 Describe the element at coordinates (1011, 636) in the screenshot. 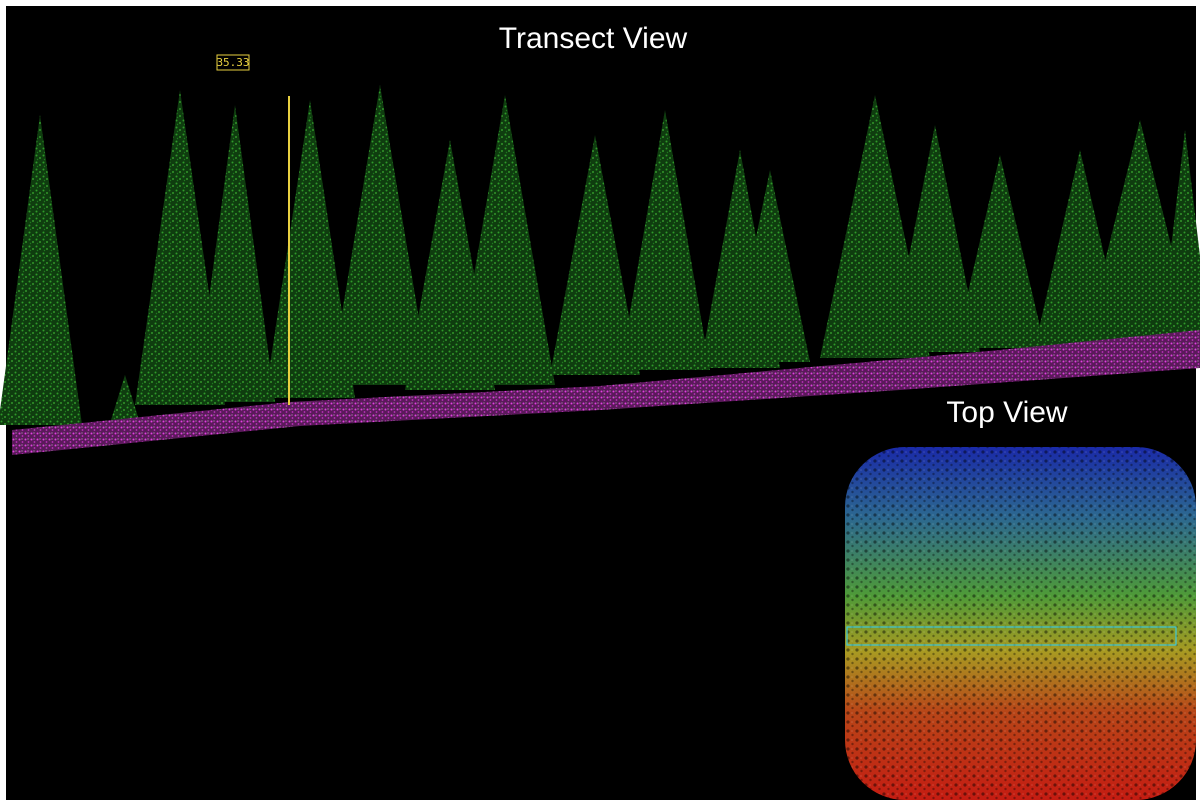

I see `transect-outline` at that location.